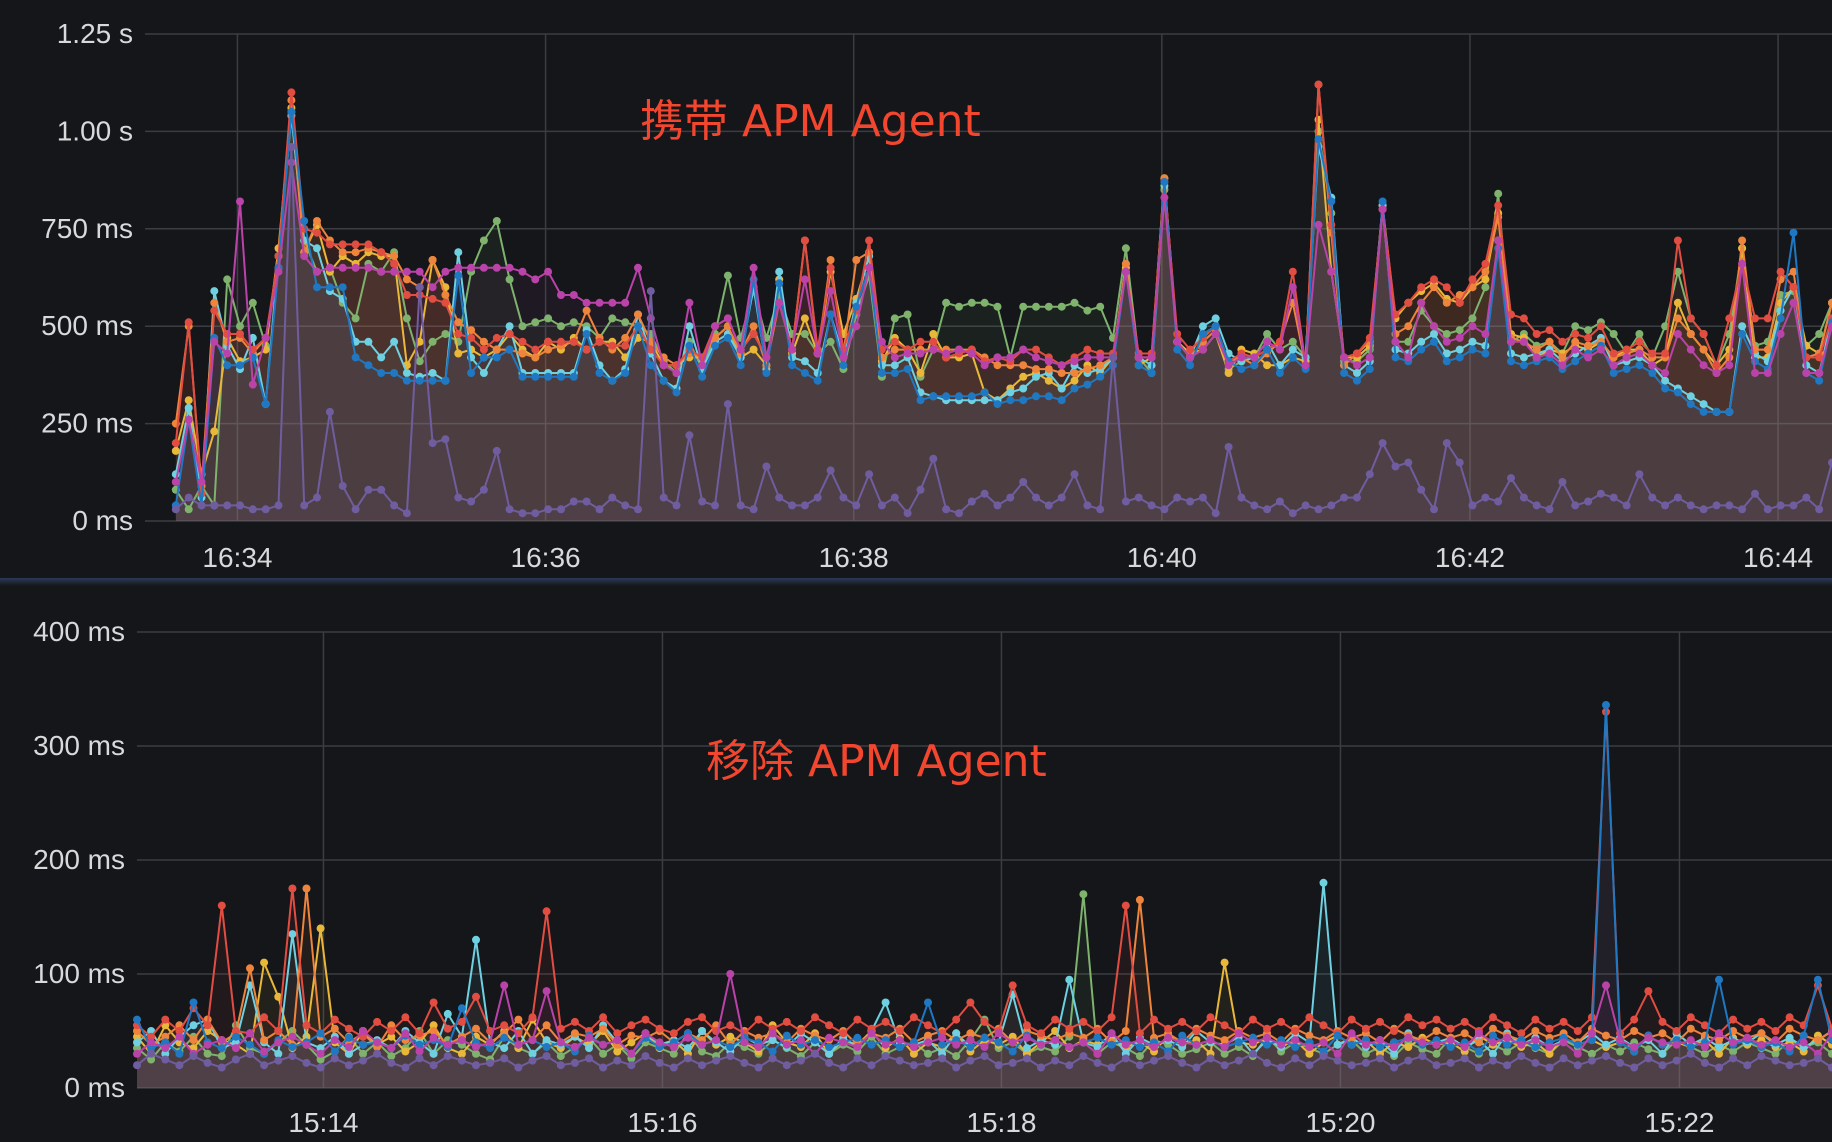  I want to click on y-tick-label: 100 ms, so click(79, 973).